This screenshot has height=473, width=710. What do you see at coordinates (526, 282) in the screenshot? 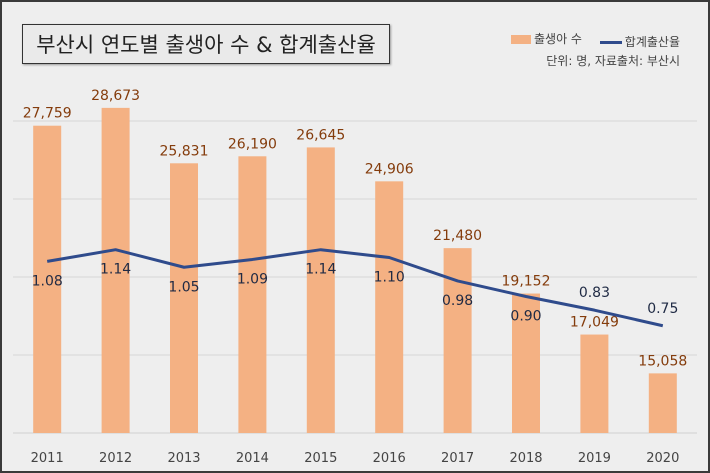
I see `bar-label: 19,152` at bounding box center [526, 282].